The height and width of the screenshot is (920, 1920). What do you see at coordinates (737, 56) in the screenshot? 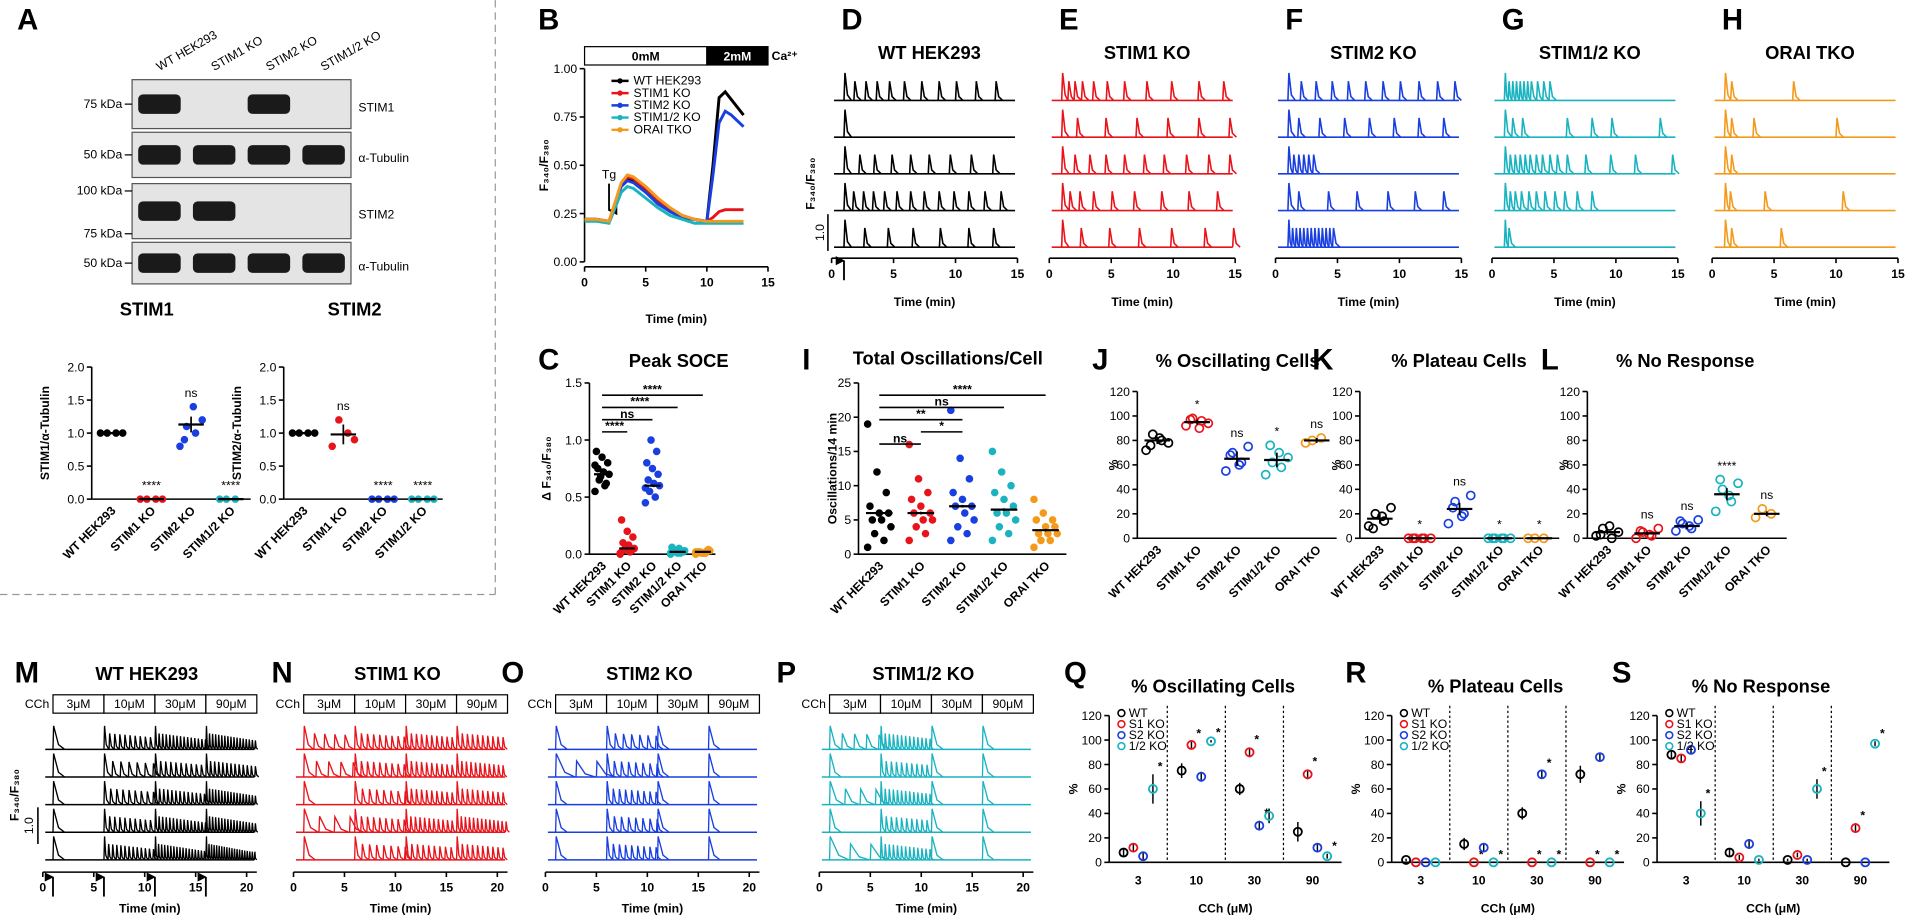
I see `solution-bar` at bounding box center [737, 56].